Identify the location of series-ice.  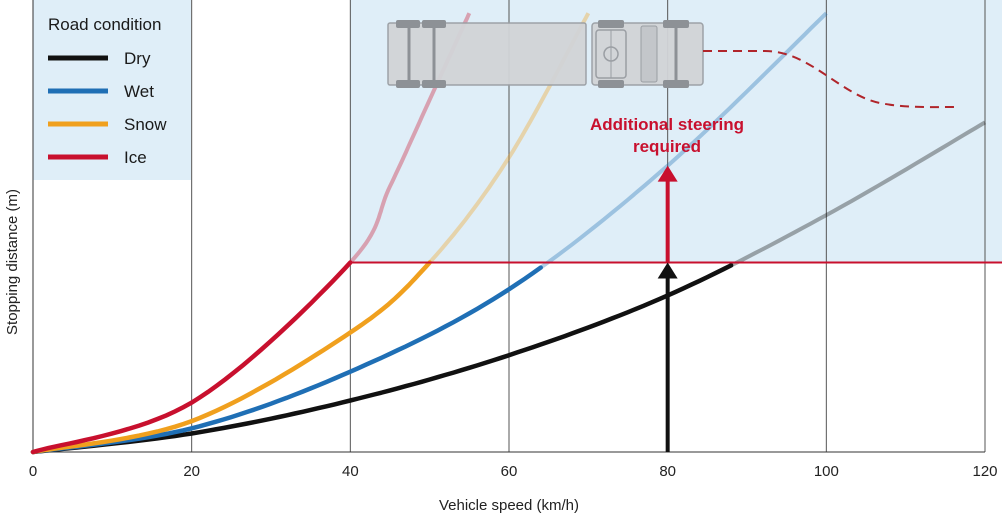
(191, 357).